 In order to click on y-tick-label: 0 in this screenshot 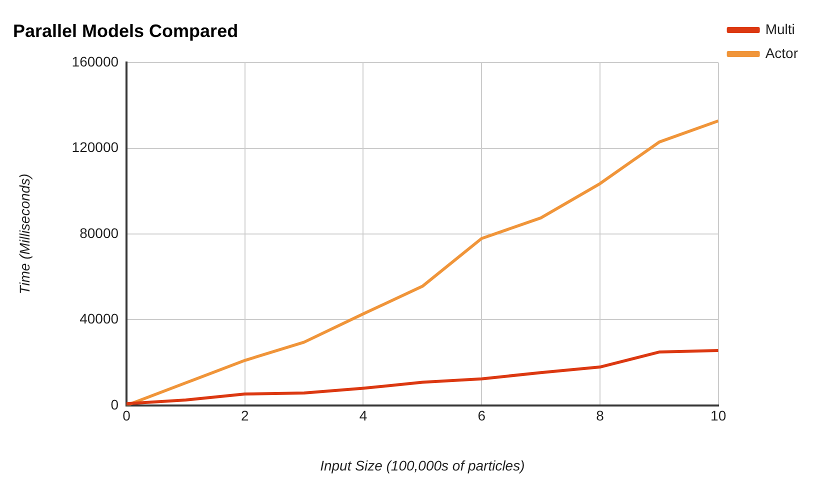, I will do `click(114, 404)`.